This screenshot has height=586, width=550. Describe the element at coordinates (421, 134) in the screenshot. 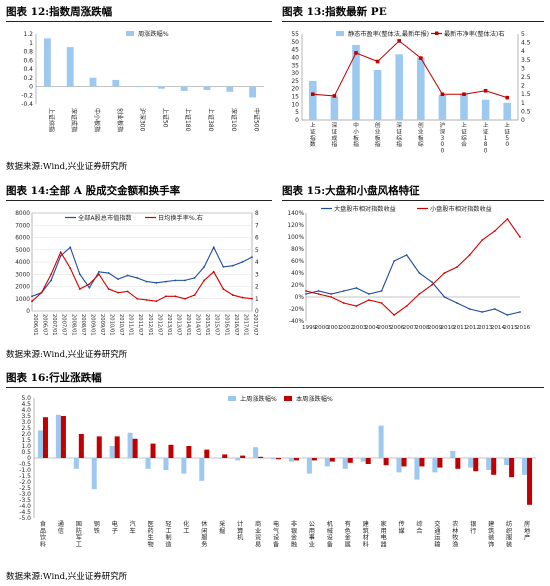

I see `x-tick-label: 创业板综` at that location.